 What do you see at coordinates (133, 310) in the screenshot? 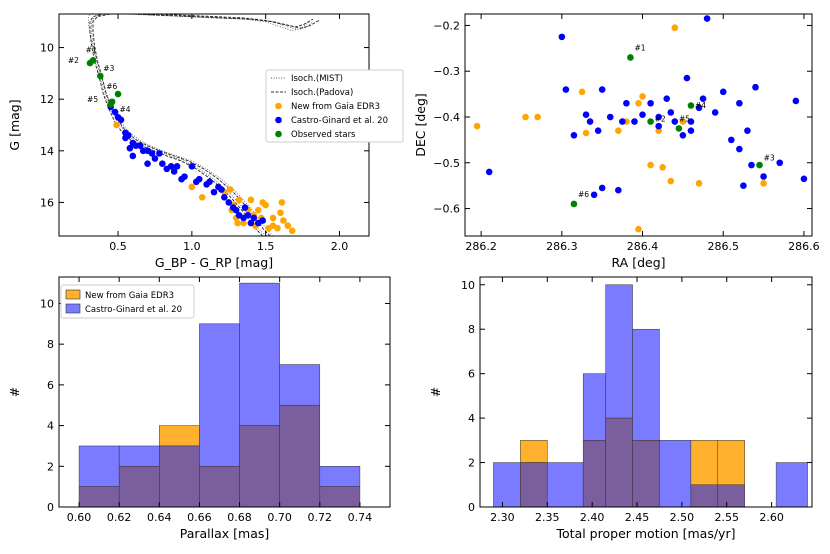
I see `legend-label-hist-castro: Castro-Ginard et al. 20` at bounding box center [133, 310].